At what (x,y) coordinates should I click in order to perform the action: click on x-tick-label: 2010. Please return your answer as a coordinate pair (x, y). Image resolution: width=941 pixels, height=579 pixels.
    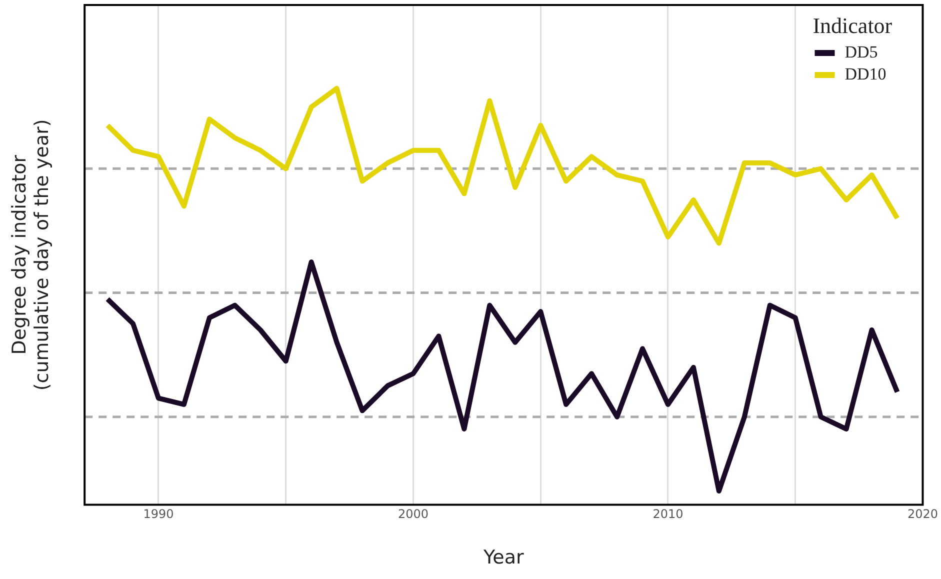
    Looking at the image, I should click on (668, 514).